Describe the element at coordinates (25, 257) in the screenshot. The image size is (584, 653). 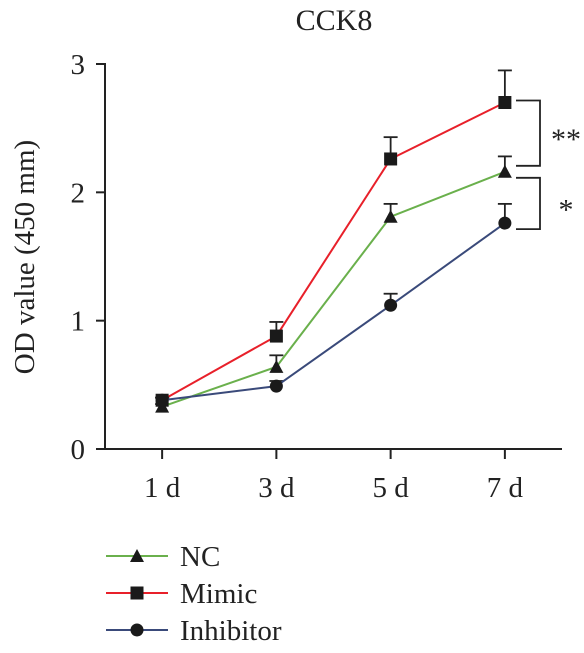
I see `y-axis-label: OD value (450 mm)` at that location.